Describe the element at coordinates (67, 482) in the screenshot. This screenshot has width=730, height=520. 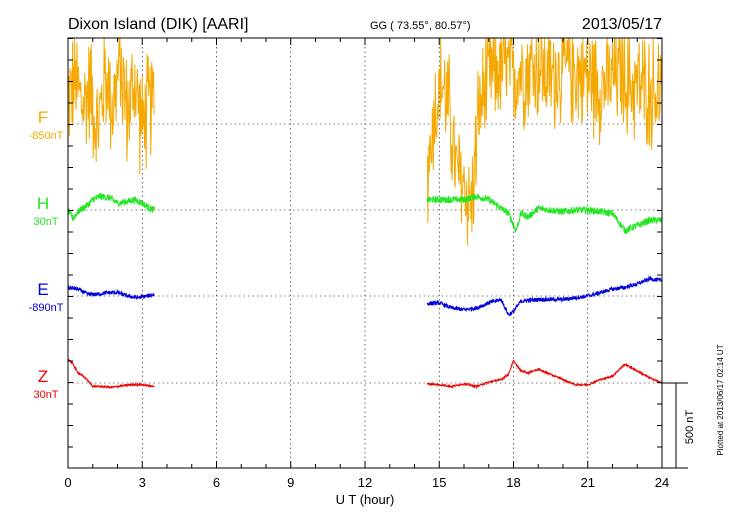
I see `x-tick-label: 0` at that location.